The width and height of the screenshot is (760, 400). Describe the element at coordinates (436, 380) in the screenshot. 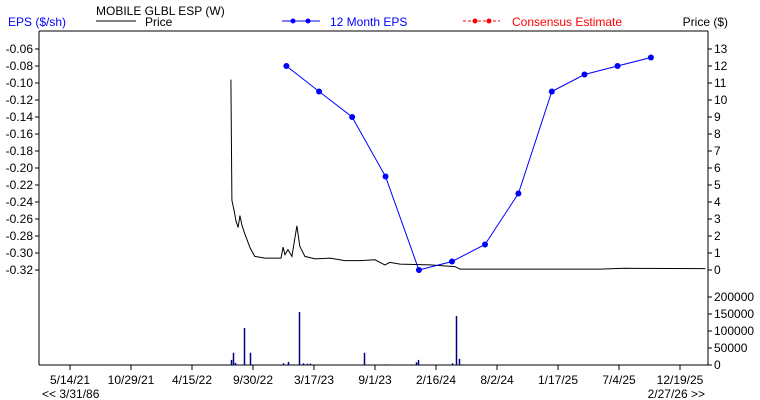

I see `x-tick-label: 2/16/24` at that location.